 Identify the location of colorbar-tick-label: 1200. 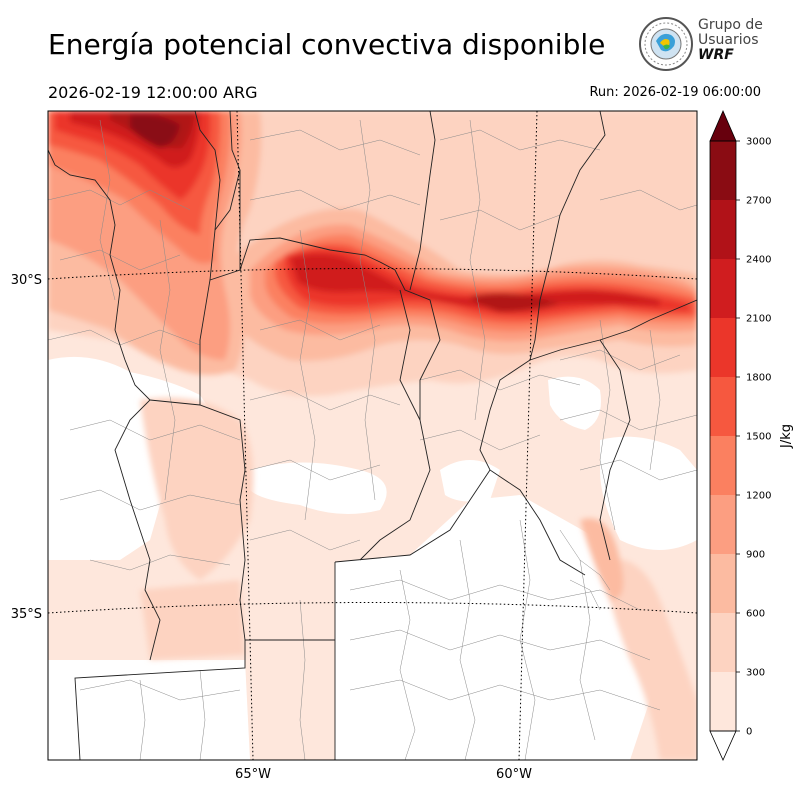
(758, 496).